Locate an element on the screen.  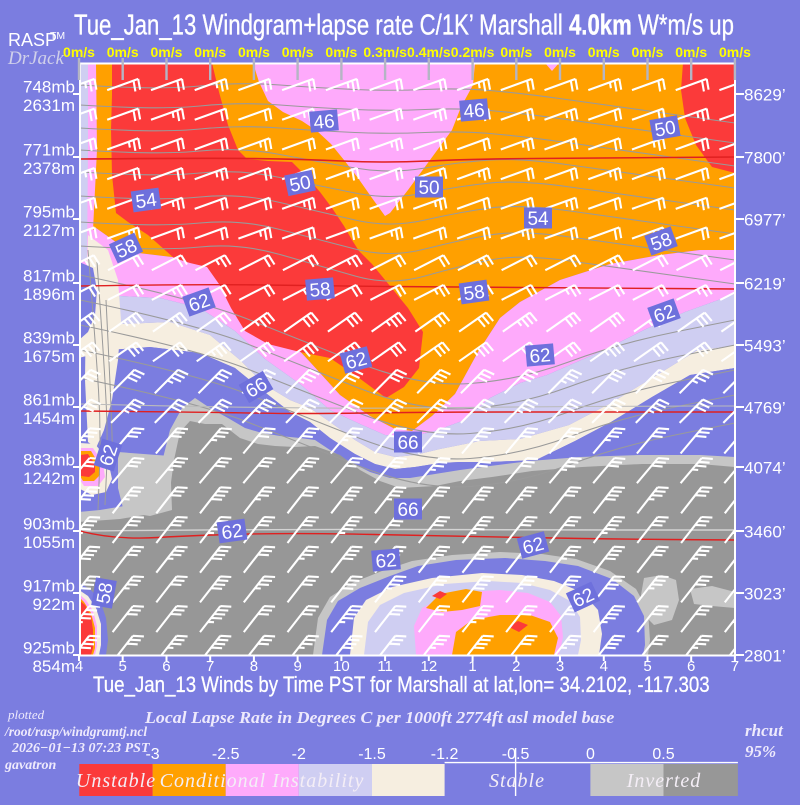
svg-text: DrJack is located at coordinates (35, 58).